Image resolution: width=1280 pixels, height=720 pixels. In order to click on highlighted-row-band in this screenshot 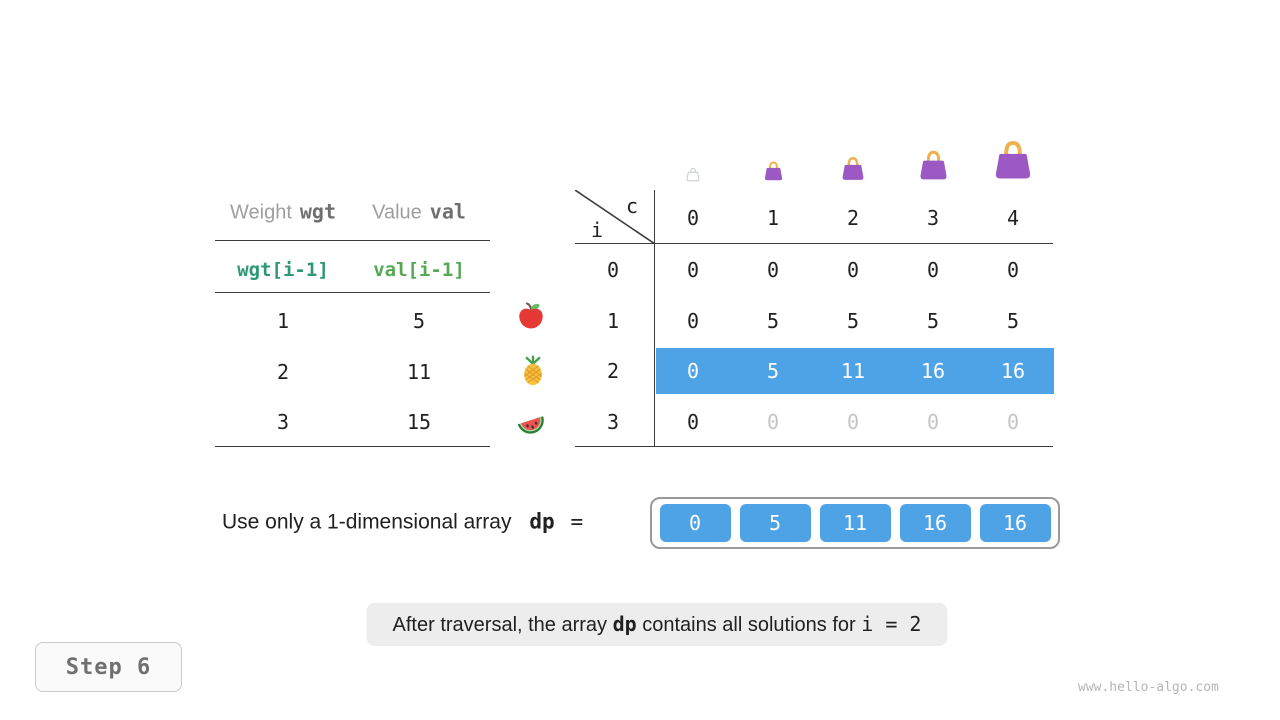, I will do `click(855, 371)`.